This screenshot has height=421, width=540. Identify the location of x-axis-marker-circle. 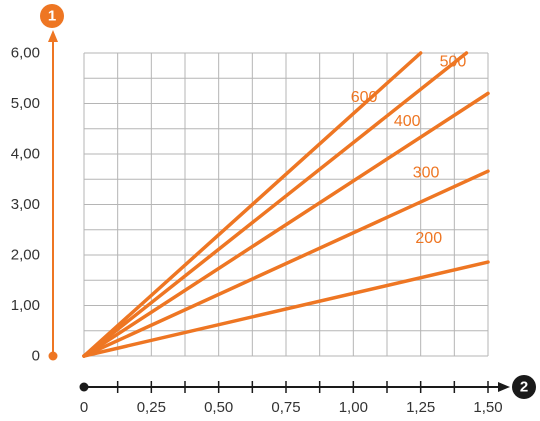
(524, 387).